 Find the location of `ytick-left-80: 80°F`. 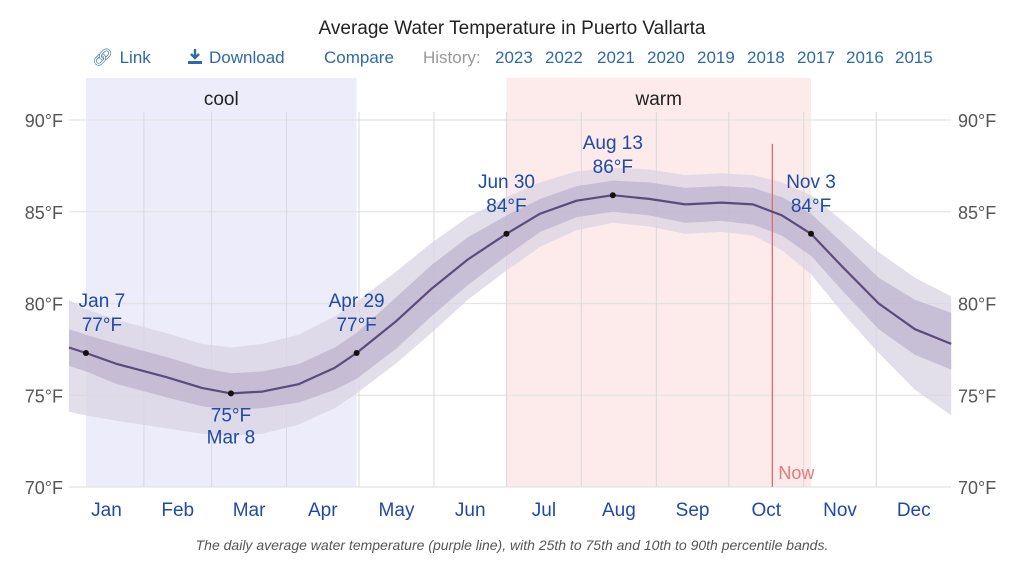

ytick-left-80: 80°F is located at coordinates (44, 305).